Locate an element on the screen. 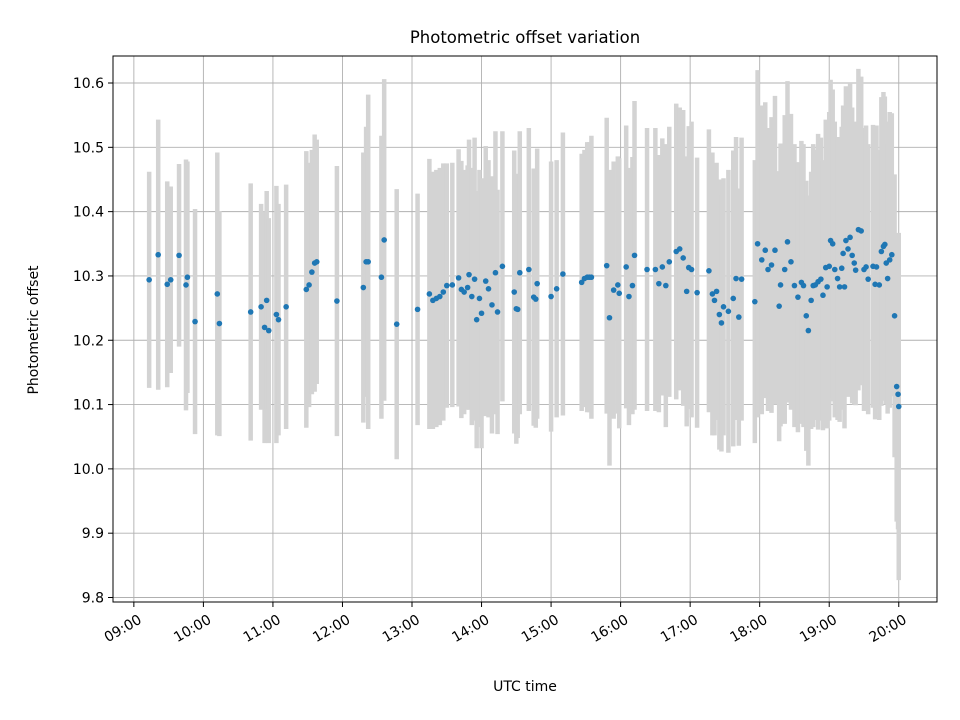  y-tick-label: 10.6 is located at coordinates (88, 84).